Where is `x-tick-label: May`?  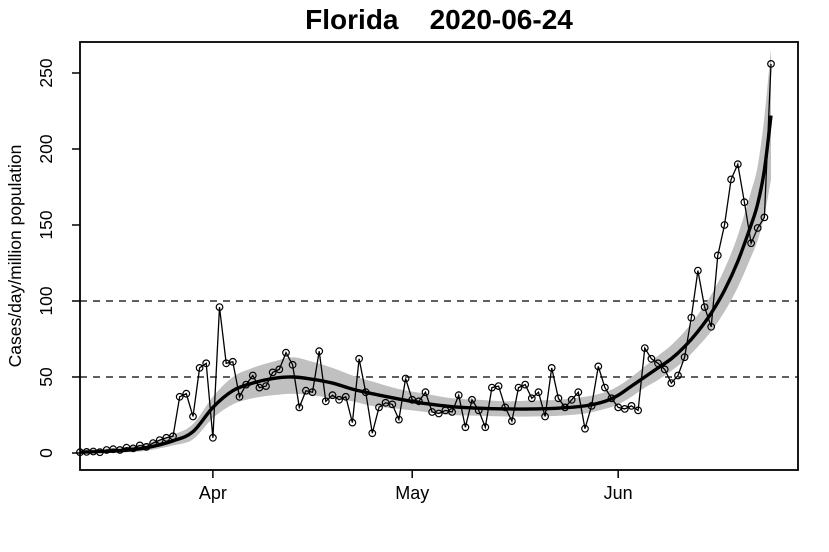
x-tick-label: May is located at coordinates (412, 493).